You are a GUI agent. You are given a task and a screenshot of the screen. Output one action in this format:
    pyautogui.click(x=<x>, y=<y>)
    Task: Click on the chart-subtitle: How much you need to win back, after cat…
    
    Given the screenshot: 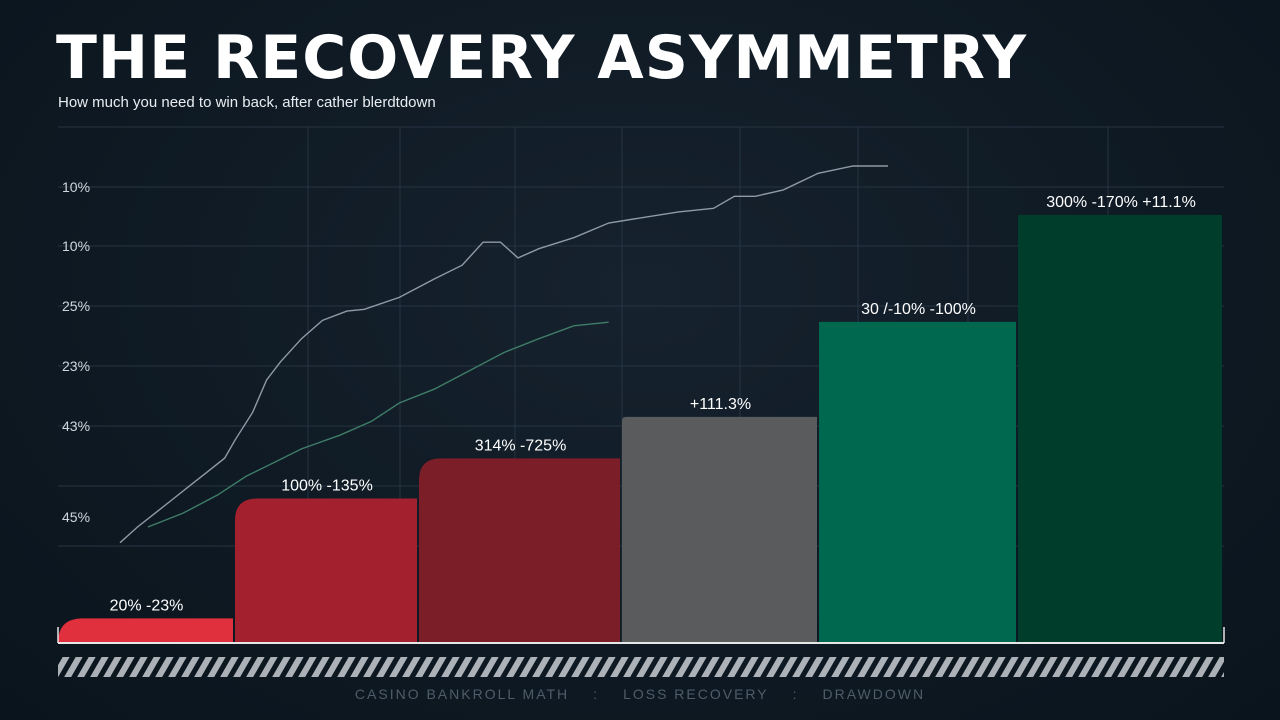 What is the action you would take?
    pyautogui.click(x=247, y=102)
    